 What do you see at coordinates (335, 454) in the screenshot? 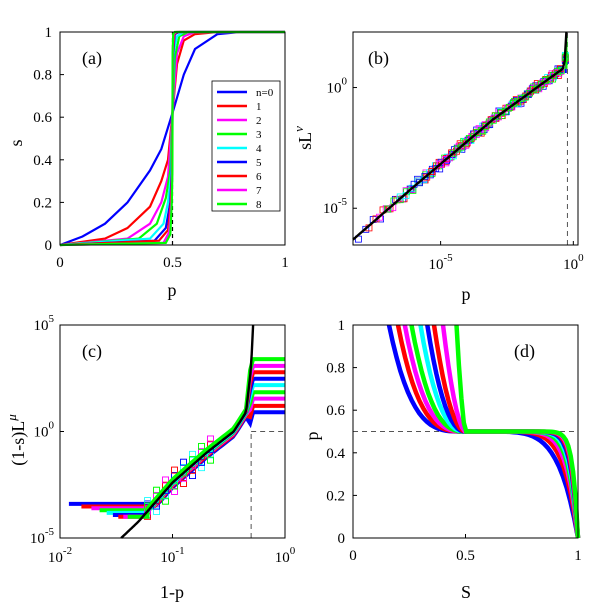
I see `panel-d-ytick-label: 0.4` at bounding box center [335, 454].